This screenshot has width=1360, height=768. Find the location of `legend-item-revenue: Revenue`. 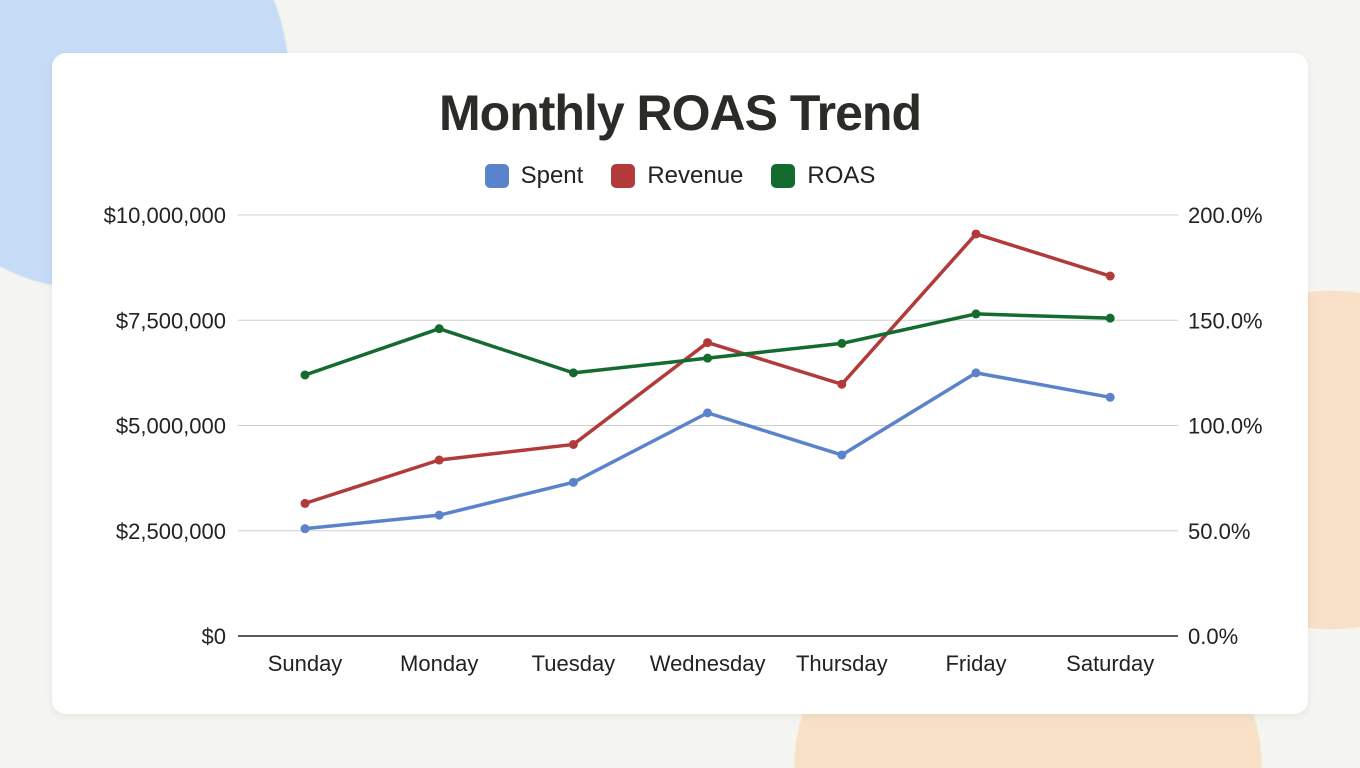

legend-item-revenue: Revenue is located at coordinates (677, 176).